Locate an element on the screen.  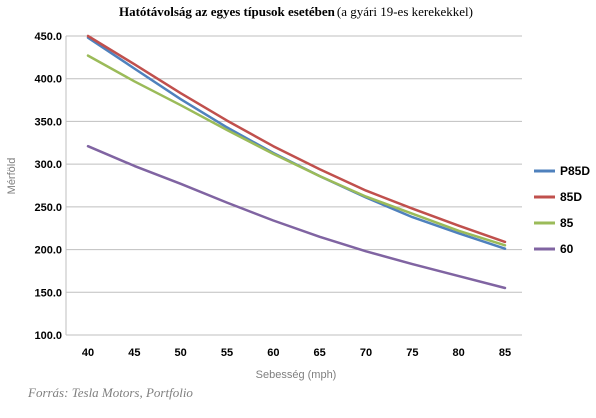
y-tick-label: 100.0 is located at coordinates (48, 336).